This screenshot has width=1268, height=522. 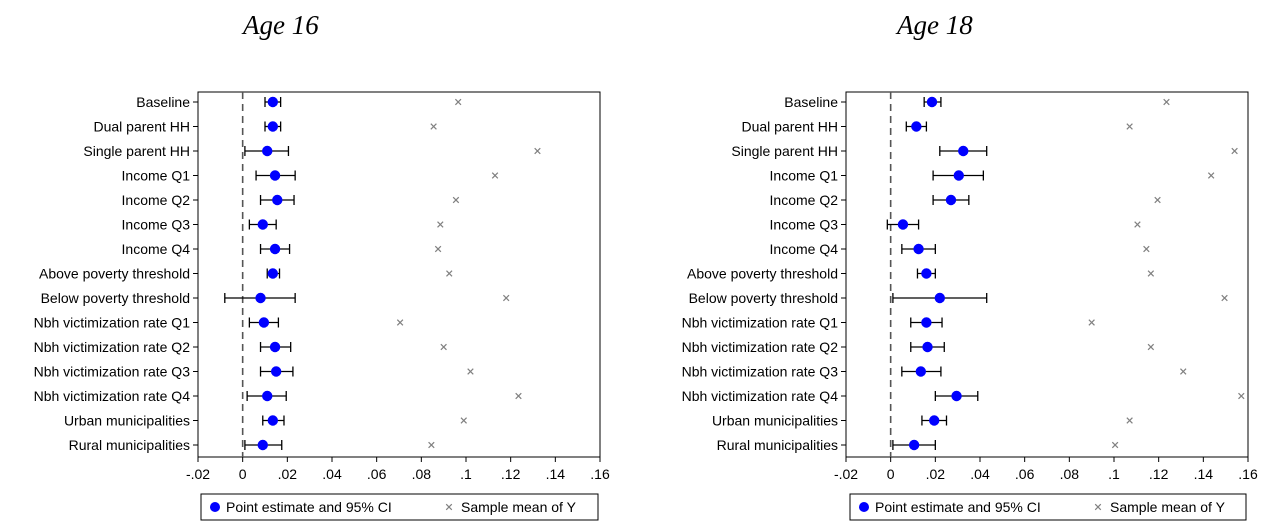 I want to click on x-tick-label: .12, so click(x=1159, y=474).